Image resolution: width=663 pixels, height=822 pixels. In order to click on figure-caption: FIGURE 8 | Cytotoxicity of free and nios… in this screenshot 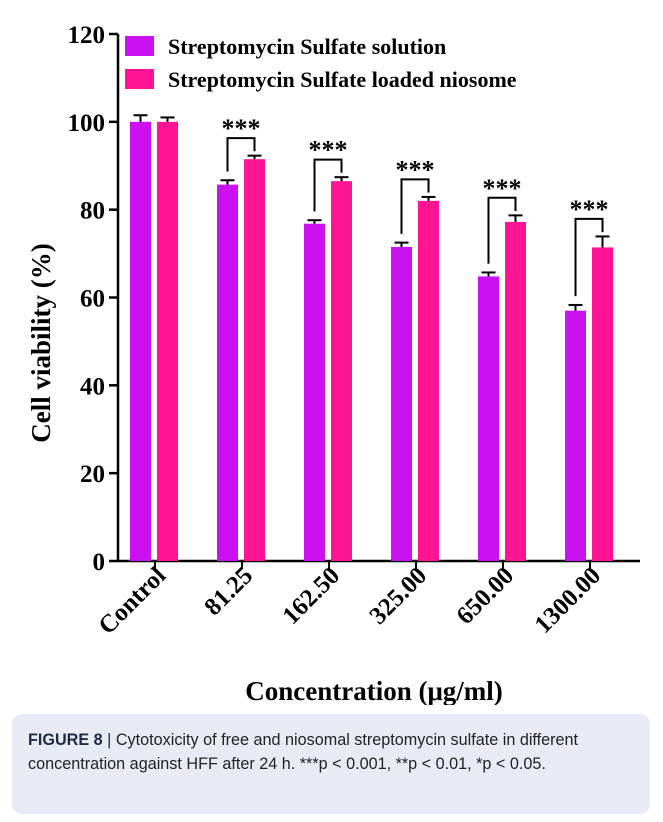, I will do `click(331, 764)`.